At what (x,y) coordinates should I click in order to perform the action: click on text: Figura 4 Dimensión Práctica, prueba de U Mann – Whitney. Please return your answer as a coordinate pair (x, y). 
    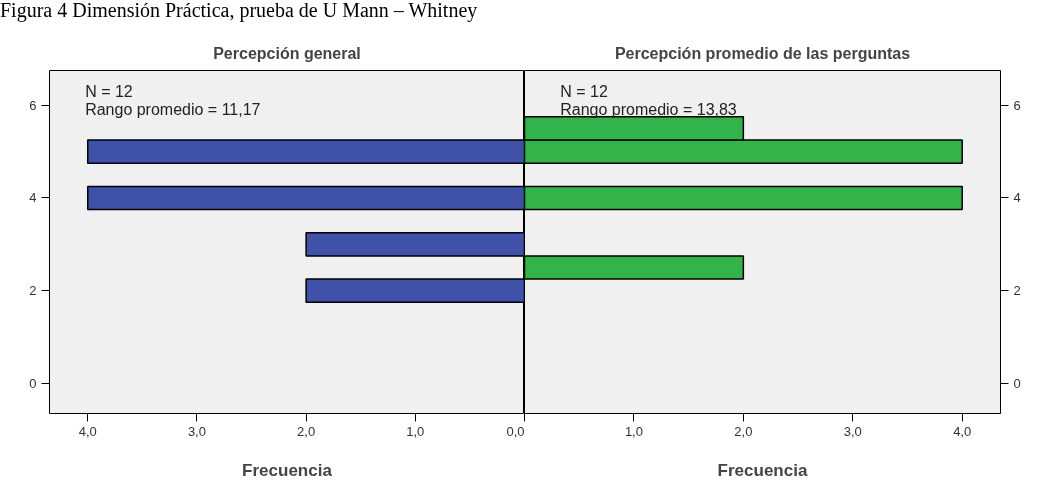
    Looking at the image, I should click on (239, 10).